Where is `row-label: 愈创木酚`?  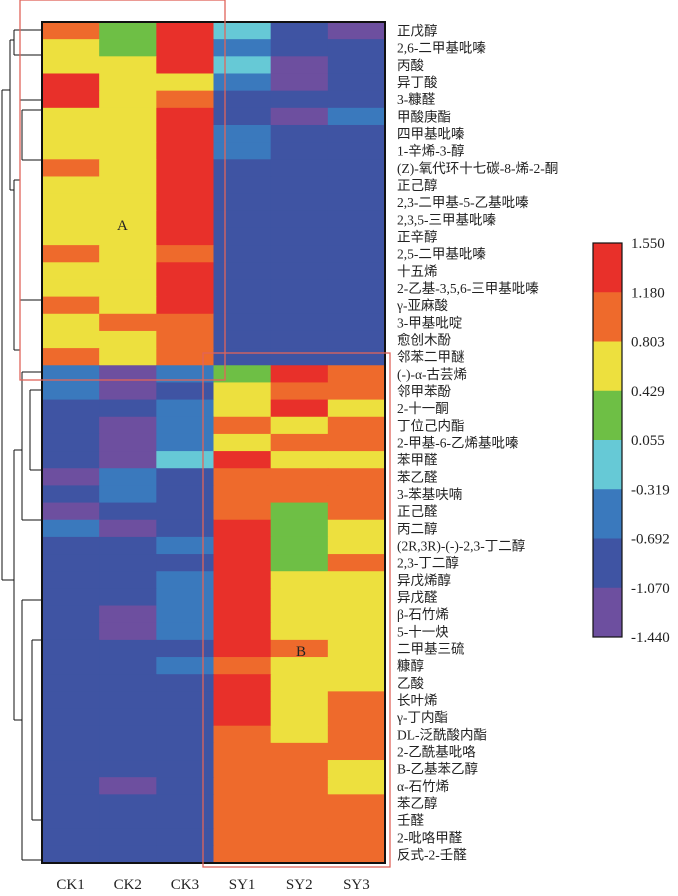 row-label: 愈创木酚 is located at coordinates (424, 340).